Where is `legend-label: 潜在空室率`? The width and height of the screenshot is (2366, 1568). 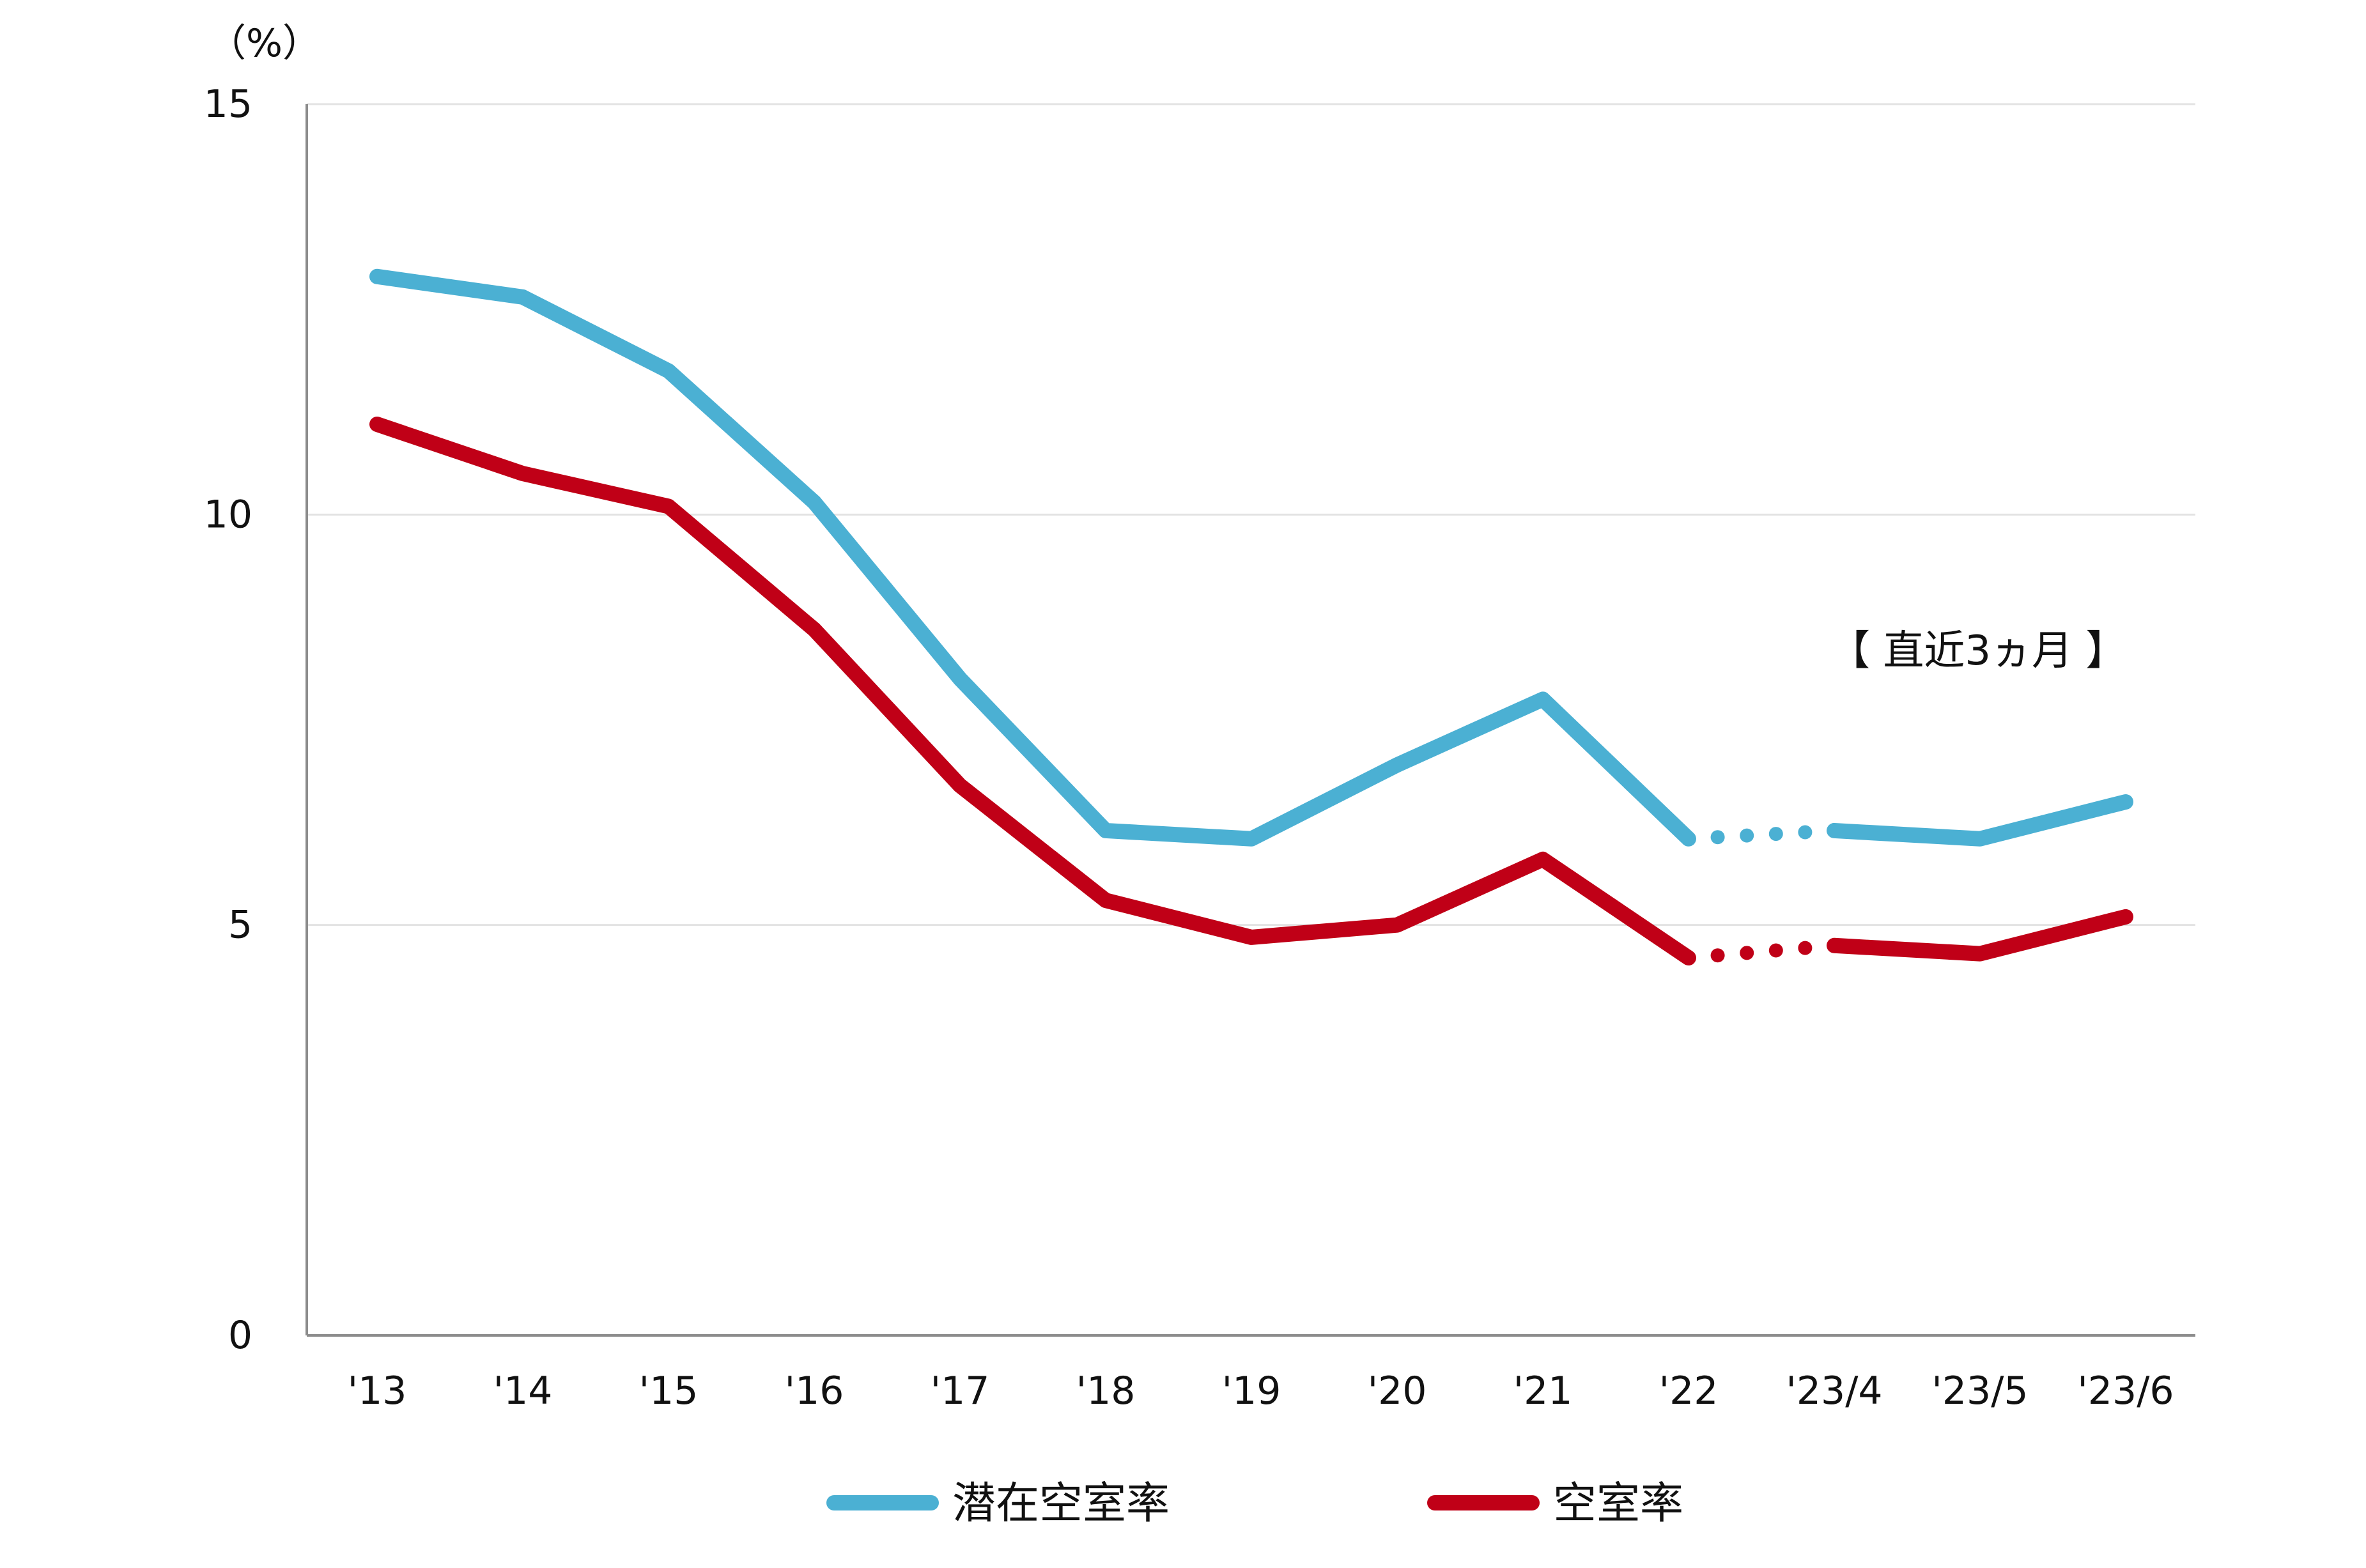 legend-label: 潜在空室率 is located at coordinates (1061, 1504).